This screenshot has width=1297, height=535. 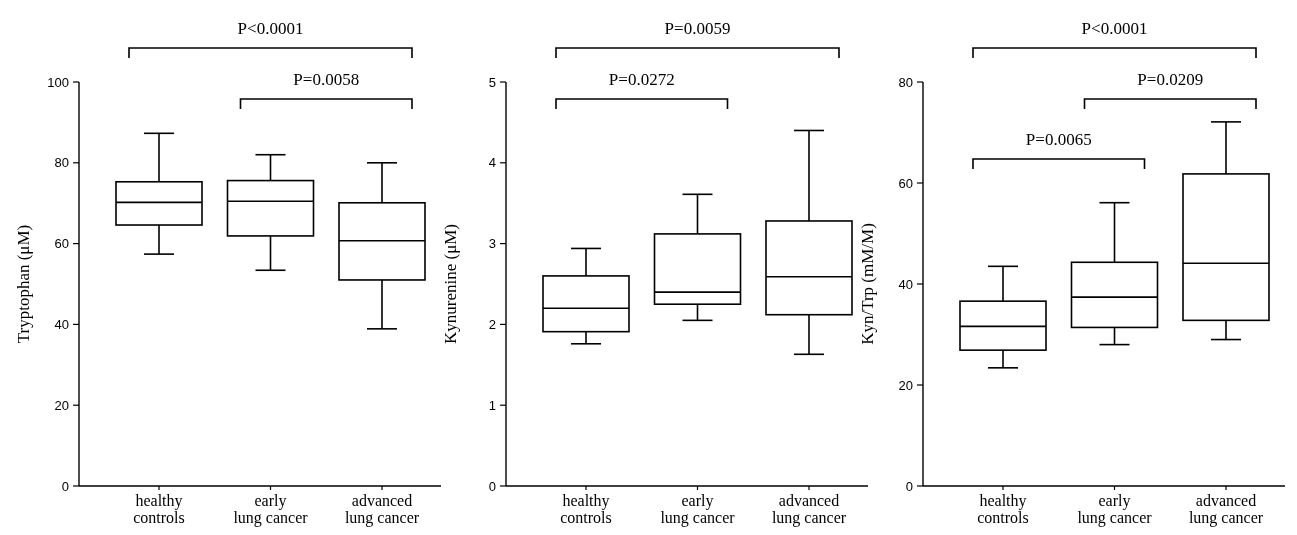 I want to click on y-tick-label: 1, so click(x=492, y=405).